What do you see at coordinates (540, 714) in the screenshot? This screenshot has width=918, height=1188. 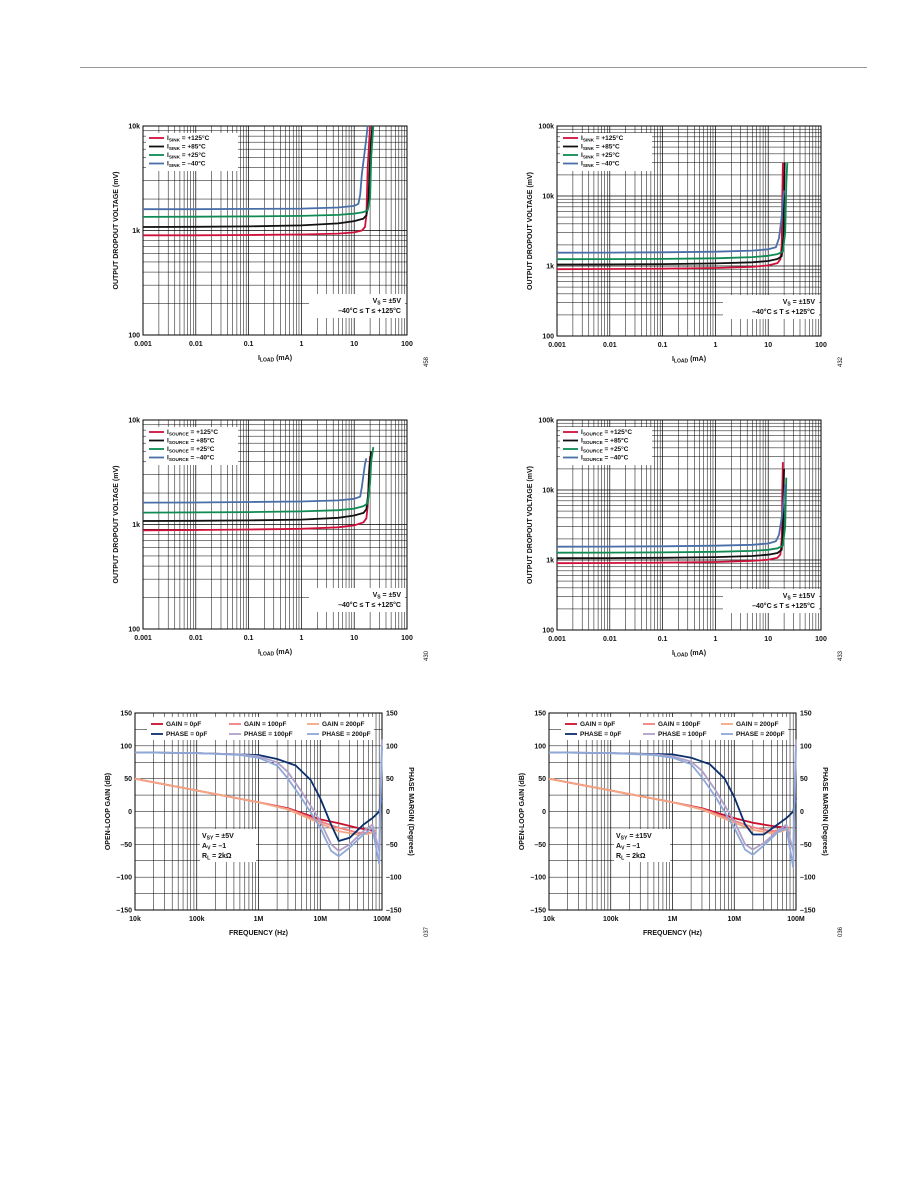 I see `y-tick-label: 150` at bounding box center [540, 714].